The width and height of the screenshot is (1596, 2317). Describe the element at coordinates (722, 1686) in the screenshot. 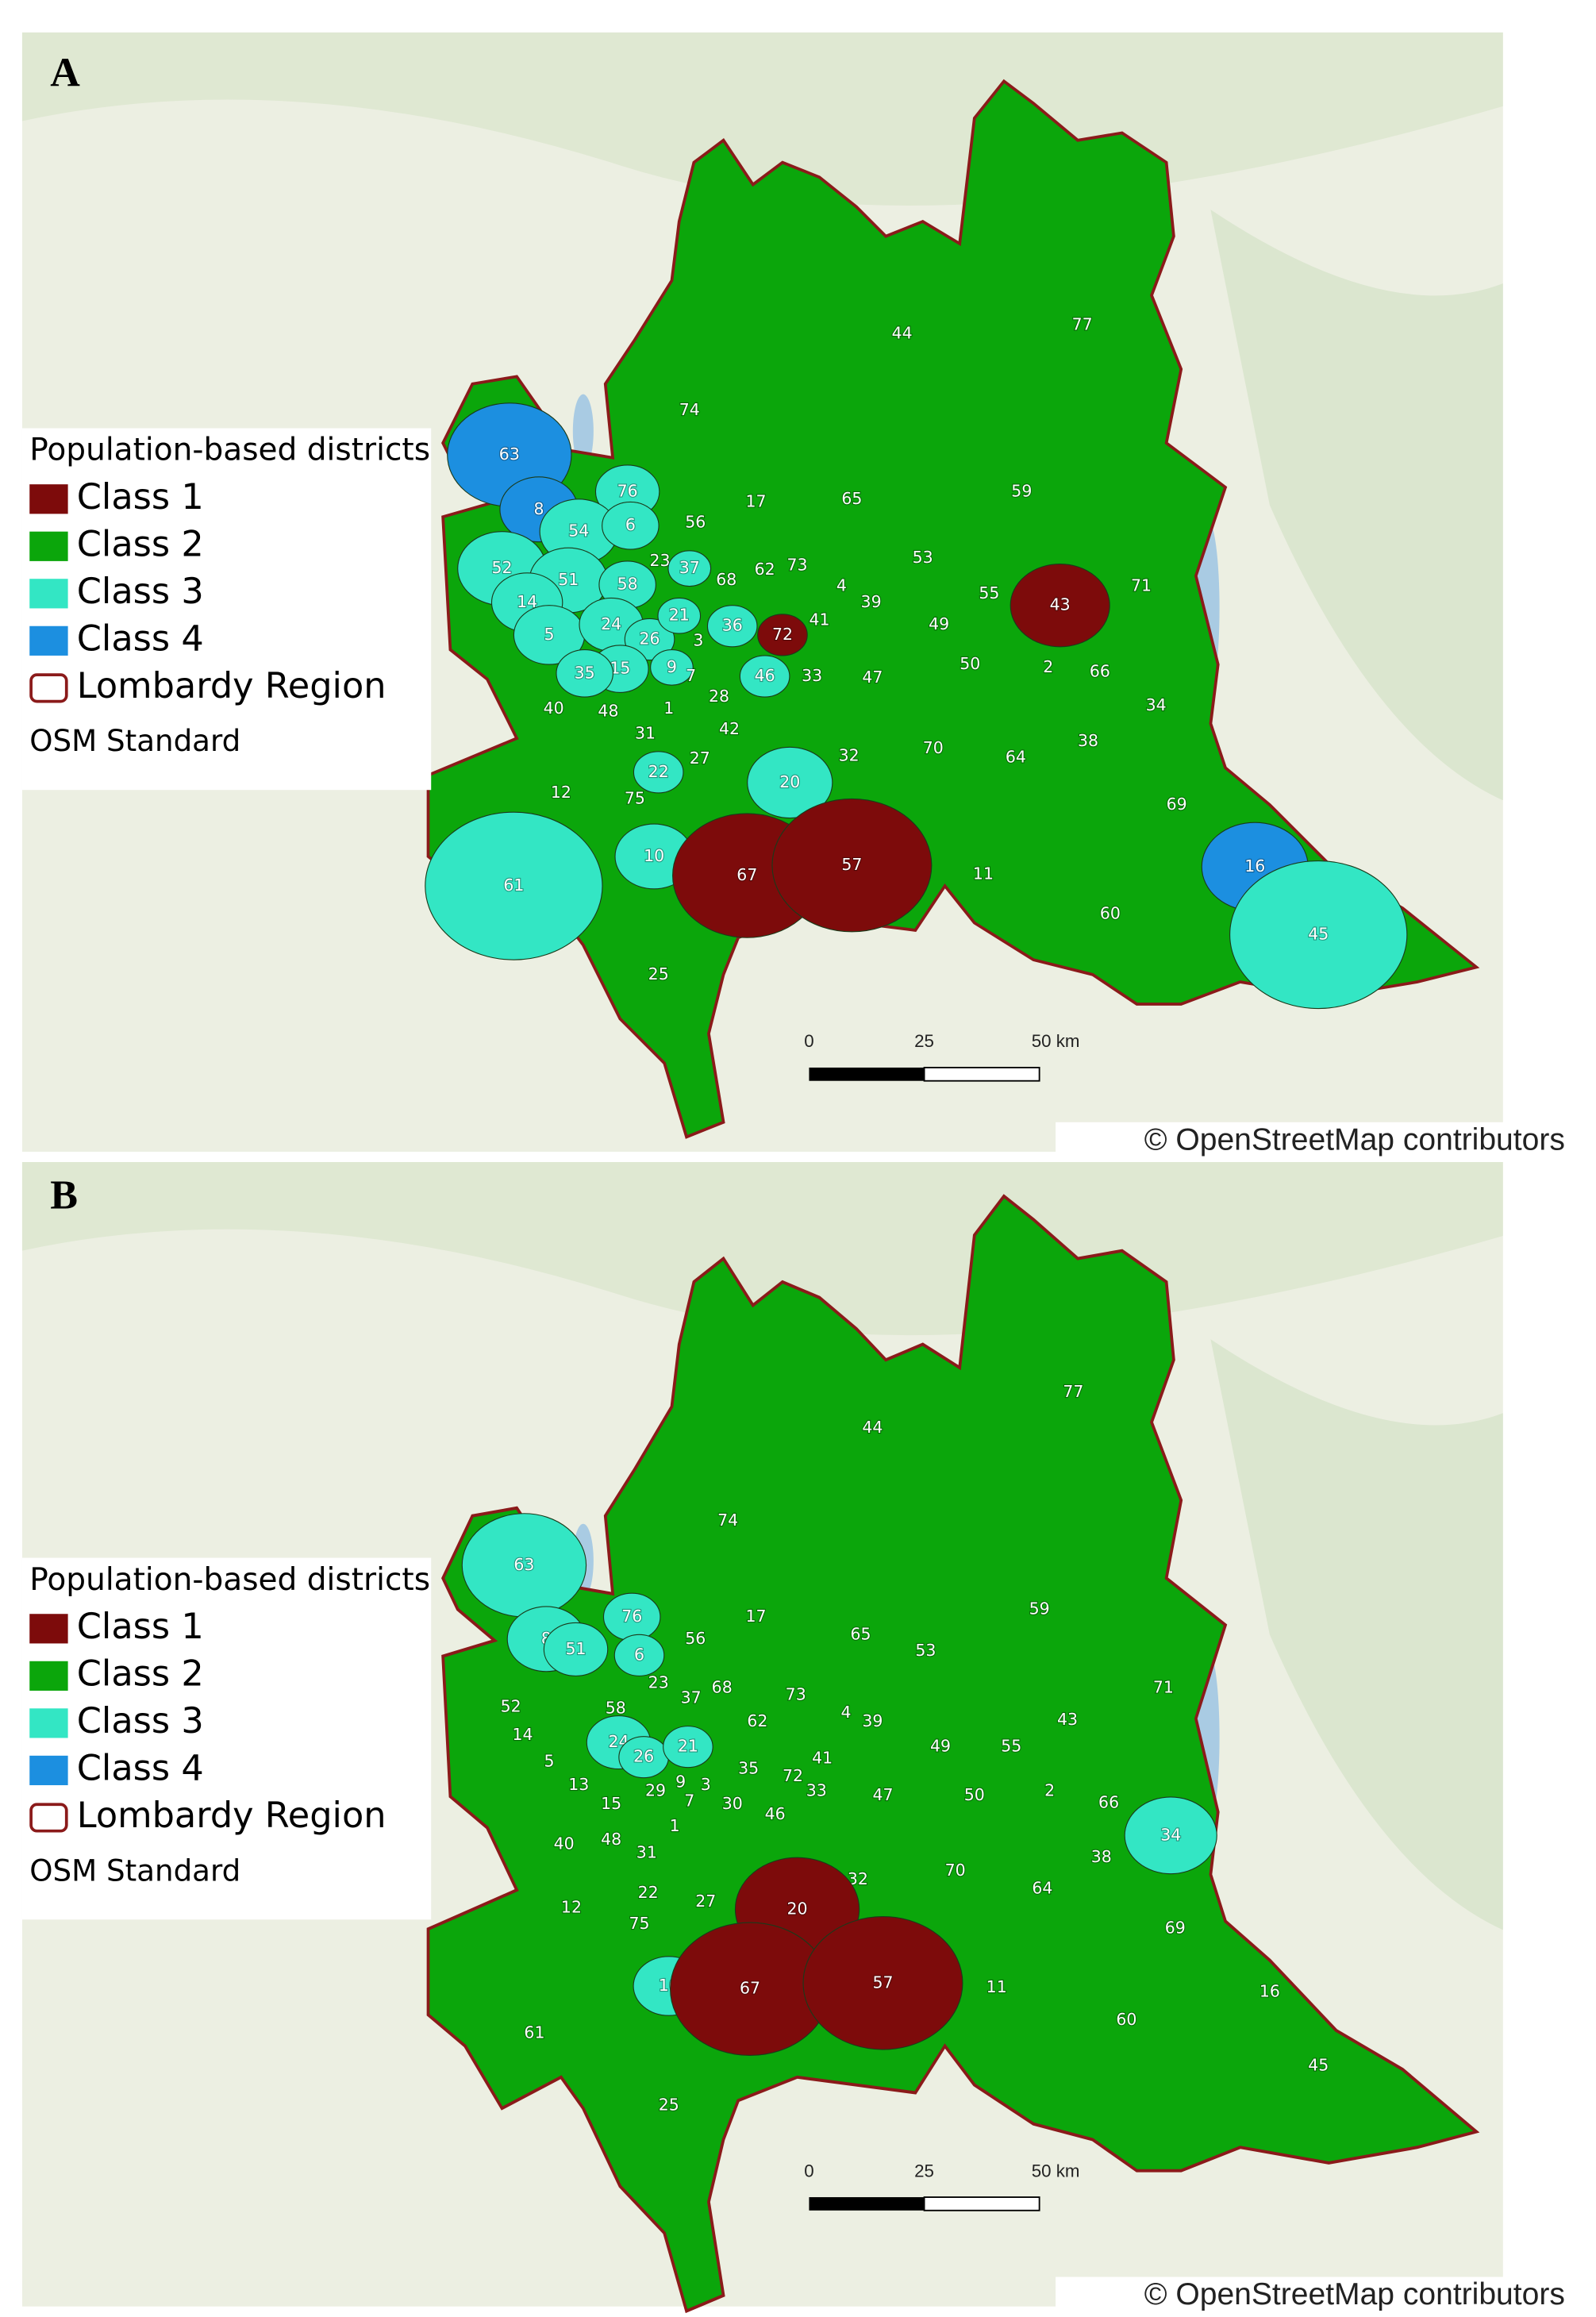

I see `district-label: 68` at that location.